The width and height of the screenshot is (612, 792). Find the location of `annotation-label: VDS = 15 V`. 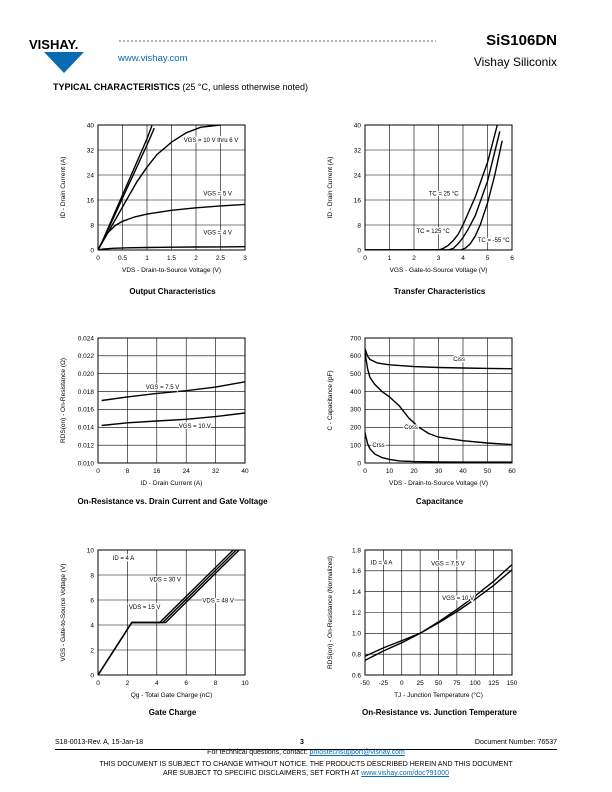

annotation-label: VDS = 15 V is located at coordinates (145, 608).